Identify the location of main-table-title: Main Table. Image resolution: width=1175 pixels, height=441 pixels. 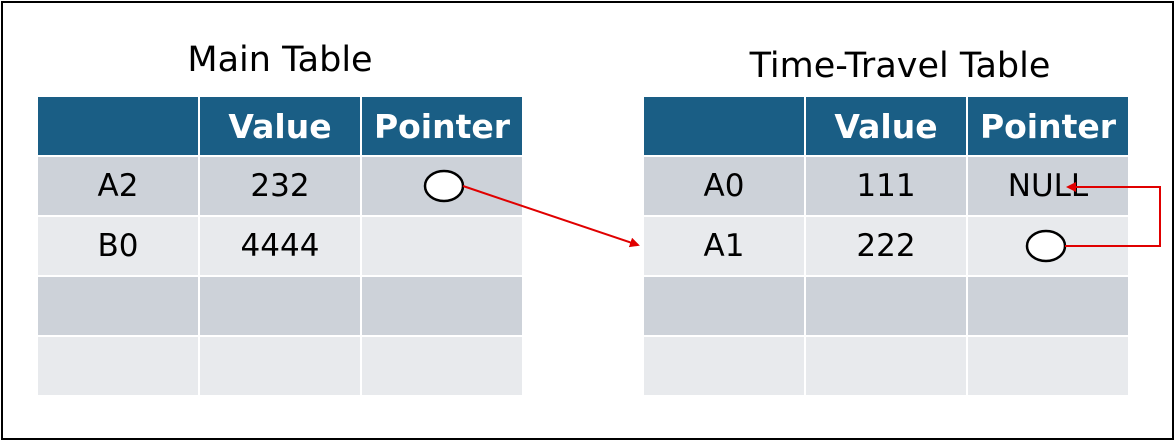
(280, 60).